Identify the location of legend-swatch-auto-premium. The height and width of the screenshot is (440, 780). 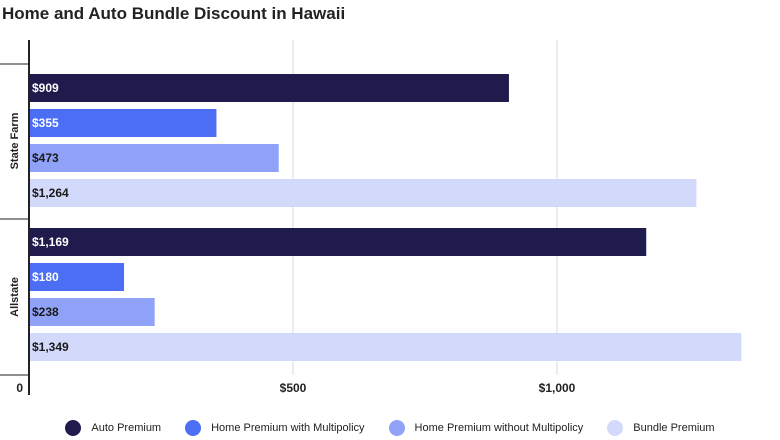
(73, 428).